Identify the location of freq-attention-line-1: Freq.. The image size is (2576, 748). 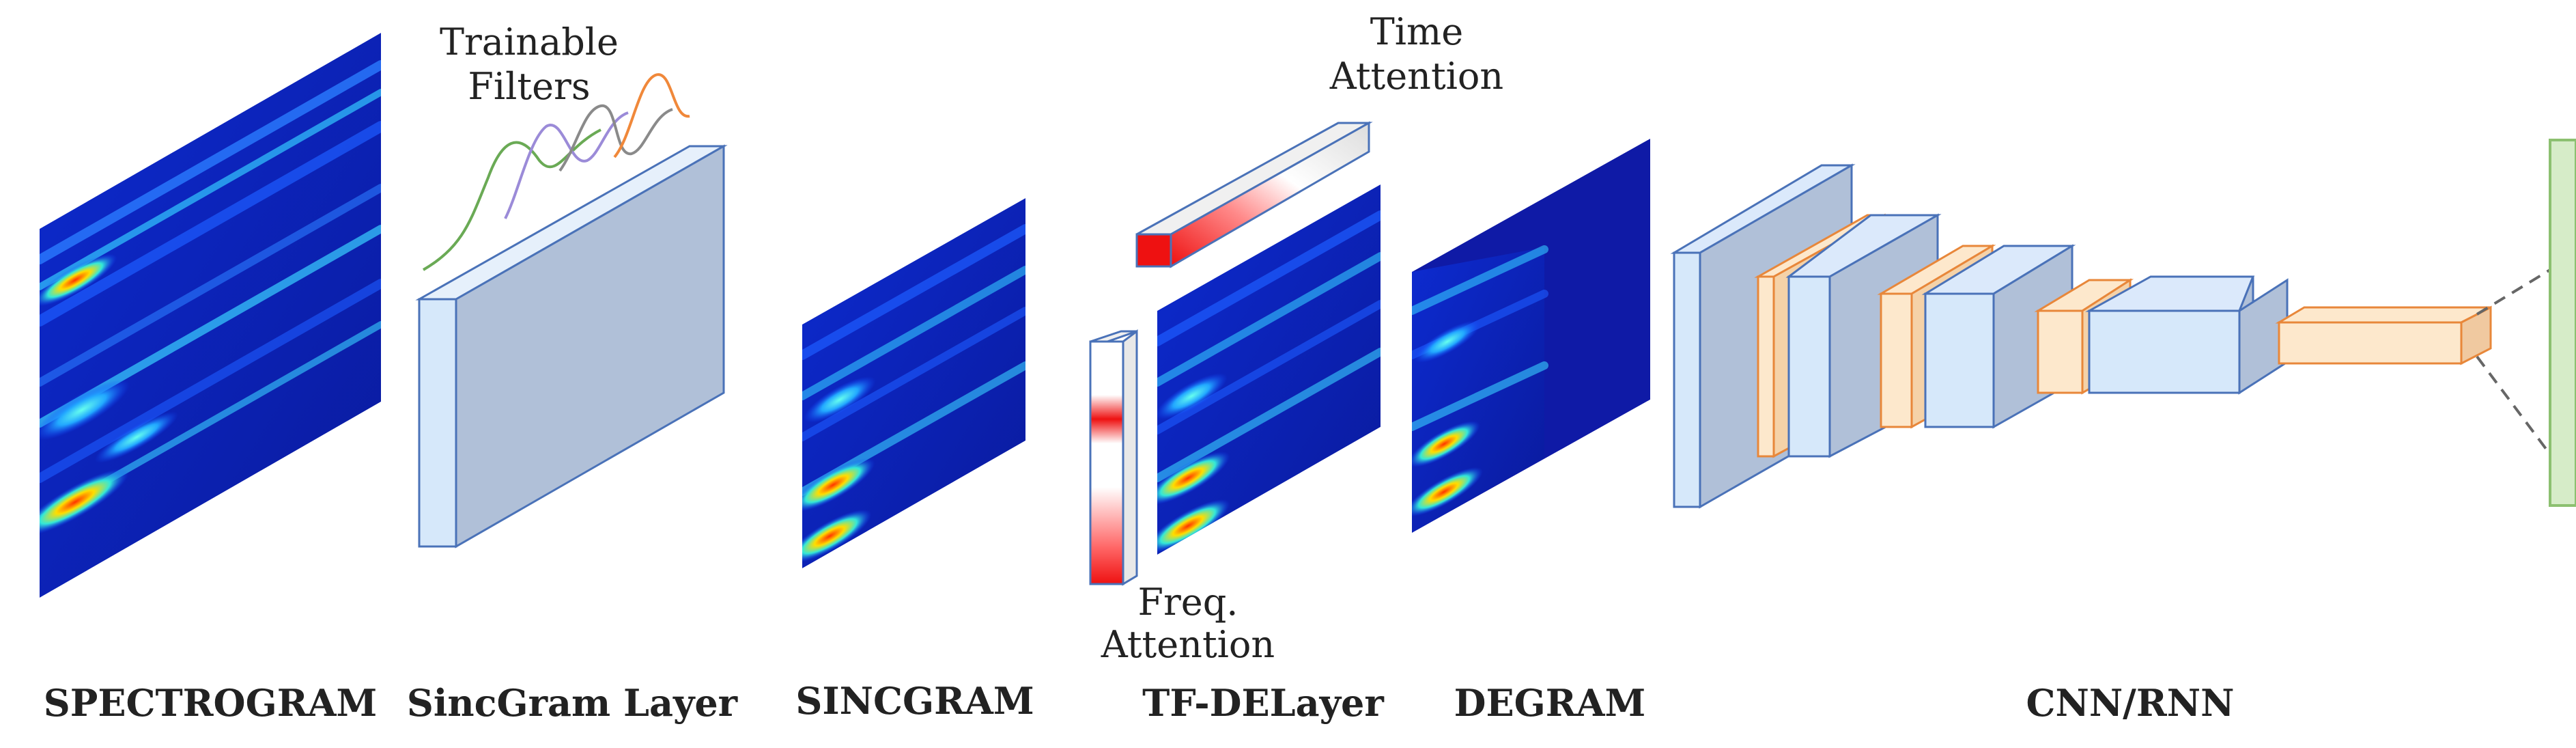
(1188, 602).